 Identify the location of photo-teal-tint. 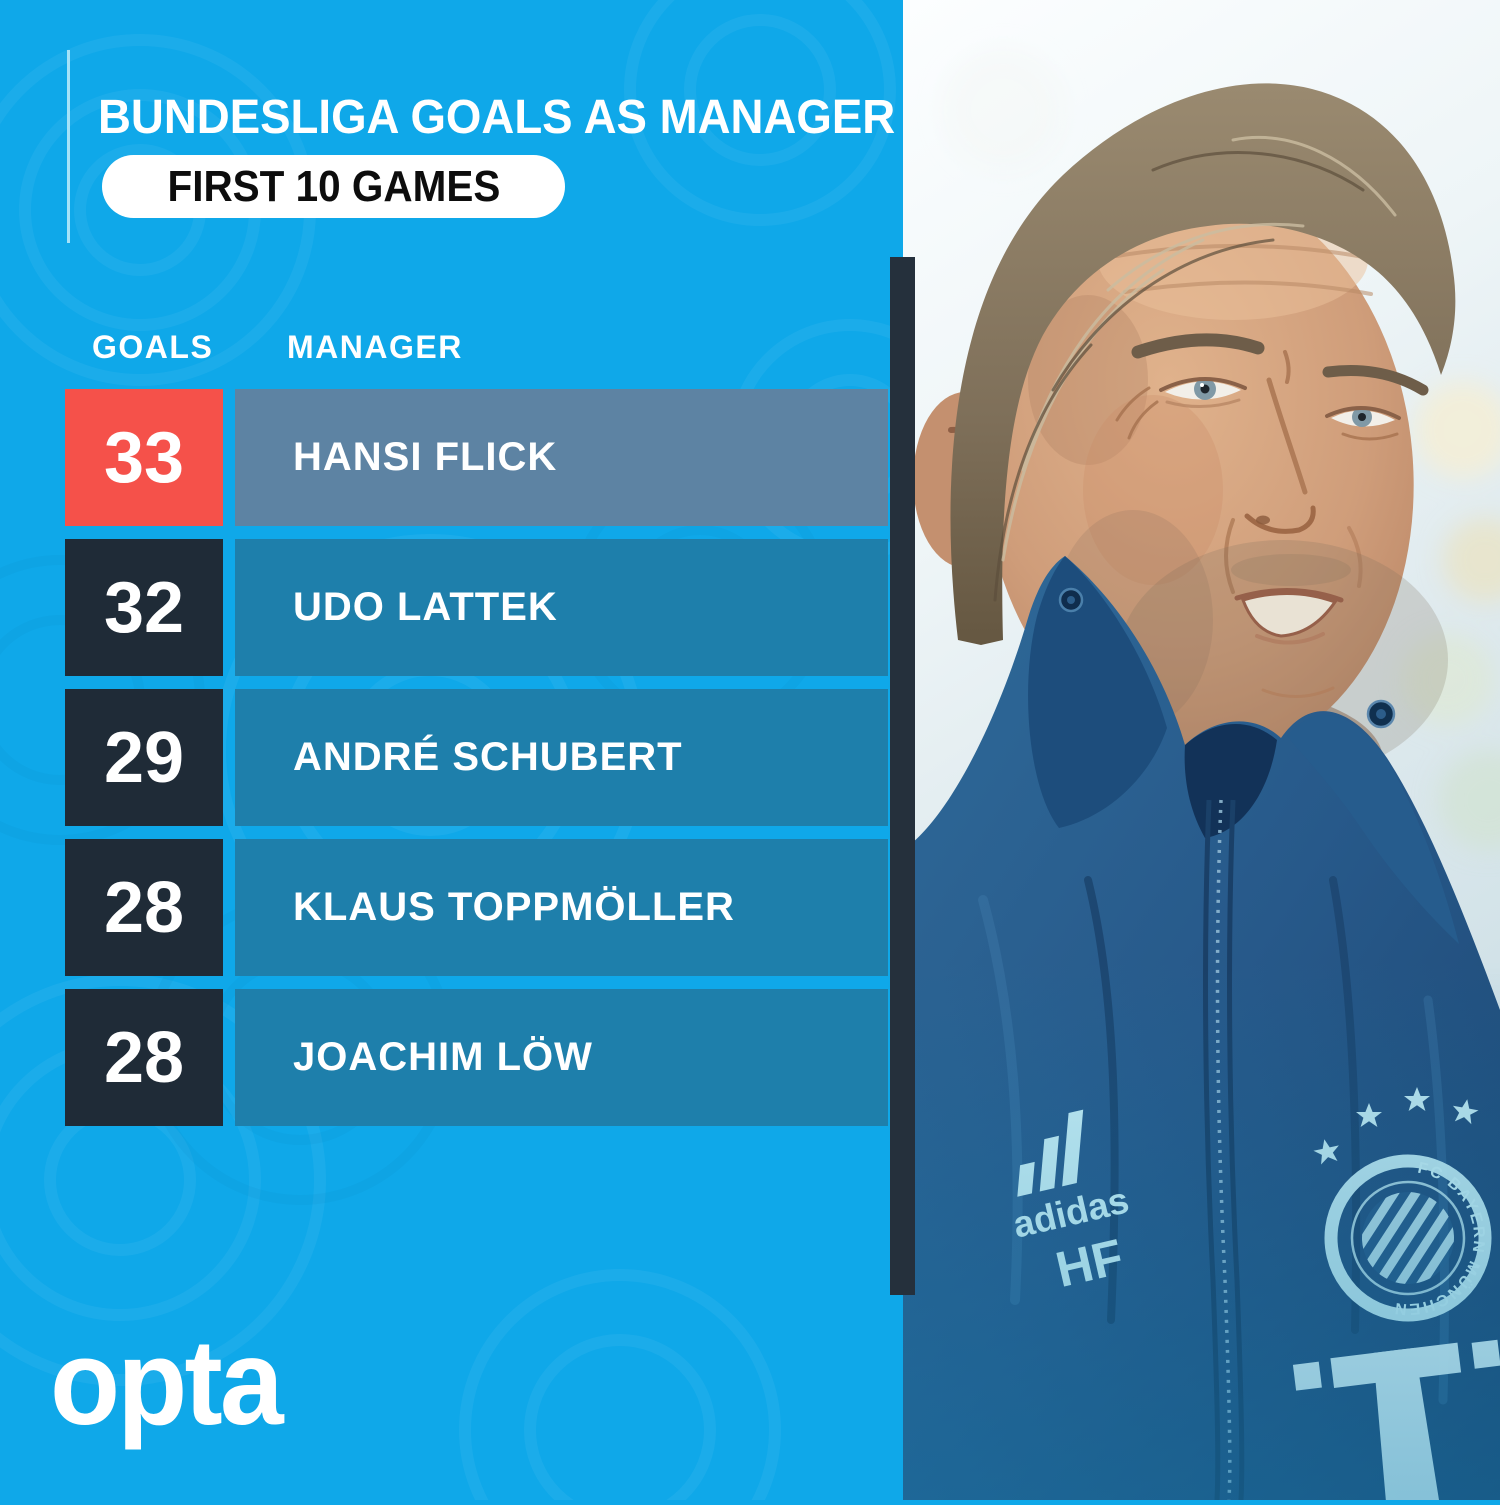
(1201, 1230).